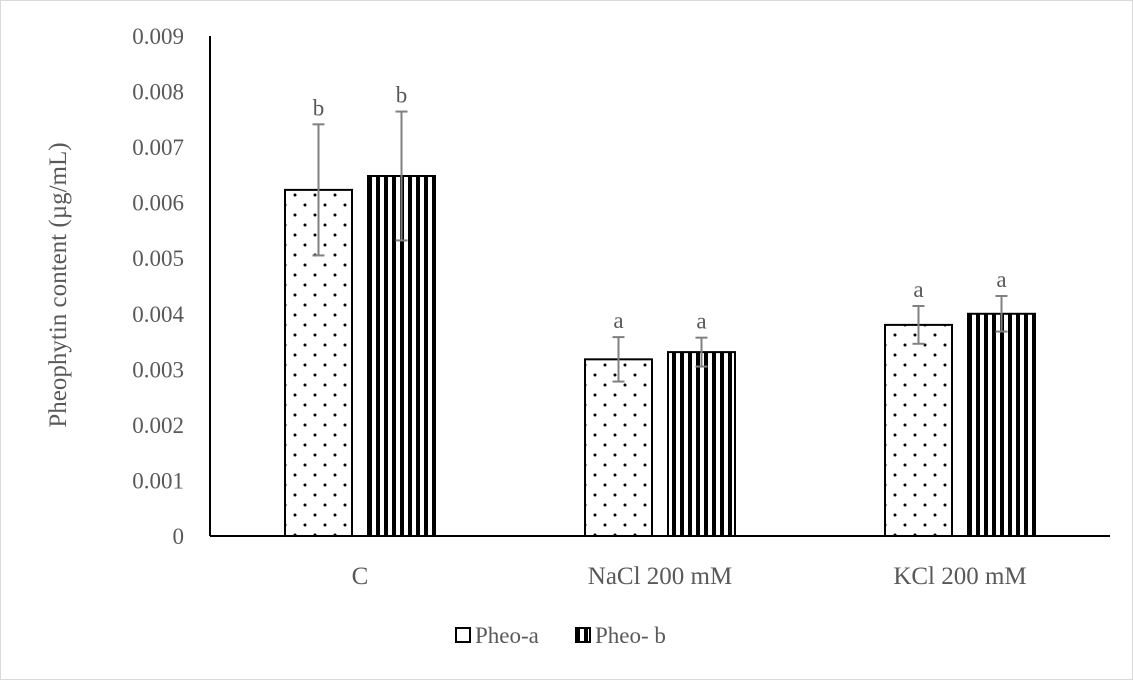 The width and height of the screenshot is (1133, 680). Describe the element at coordinates (158, 480) in the screenshot. I see `y-tick-label: 0.001` at that location.